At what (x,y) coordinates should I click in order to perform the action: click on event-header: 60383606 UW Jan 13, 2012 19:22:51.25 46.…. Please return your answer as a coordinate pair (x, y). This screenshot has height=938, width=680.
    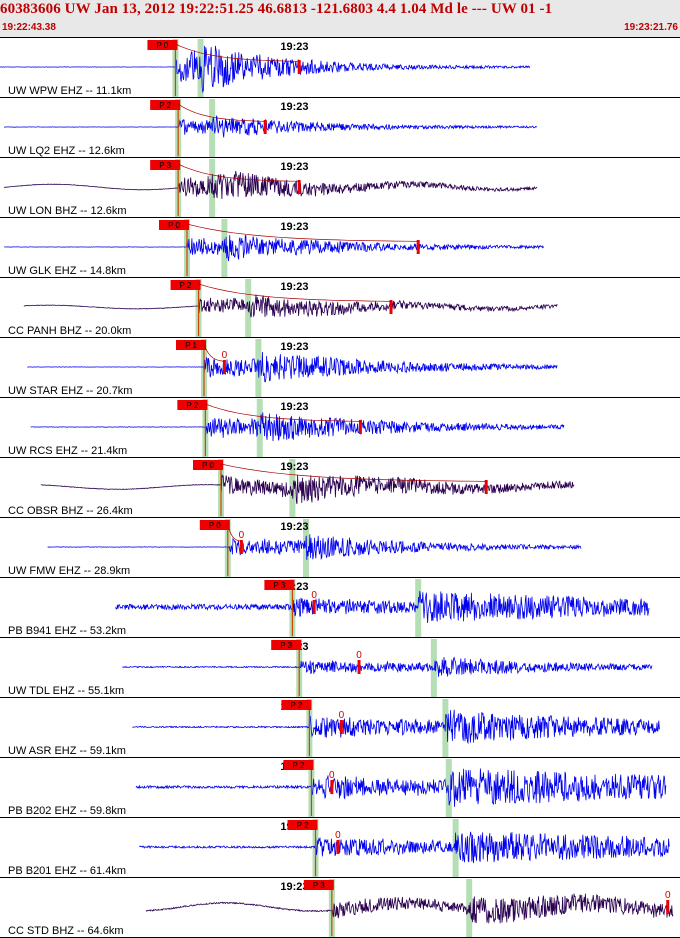
    Looking at the image, I should click on (340, 19).